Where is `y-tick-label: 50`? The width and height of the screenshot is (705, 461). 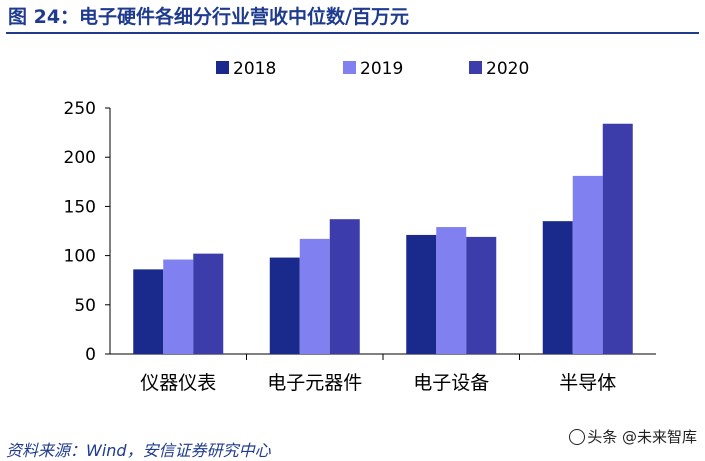 y-tick-label: 50 is located at coordinates (85, 306).